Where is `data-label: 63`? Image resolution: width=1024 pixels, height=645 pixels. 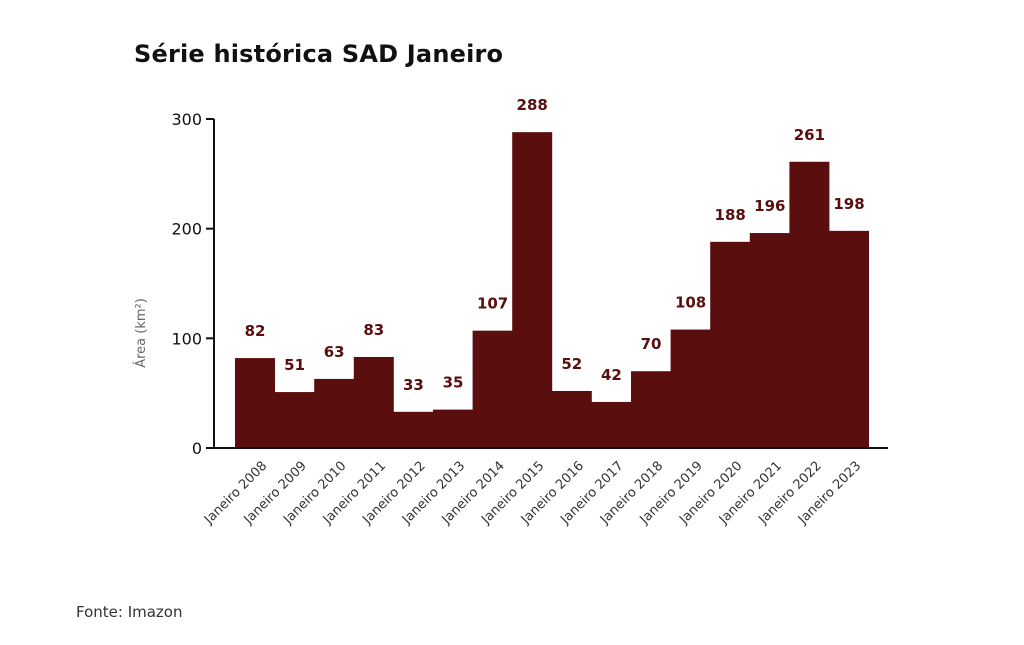
data-label: 63 is located at coordinates (334, 352).